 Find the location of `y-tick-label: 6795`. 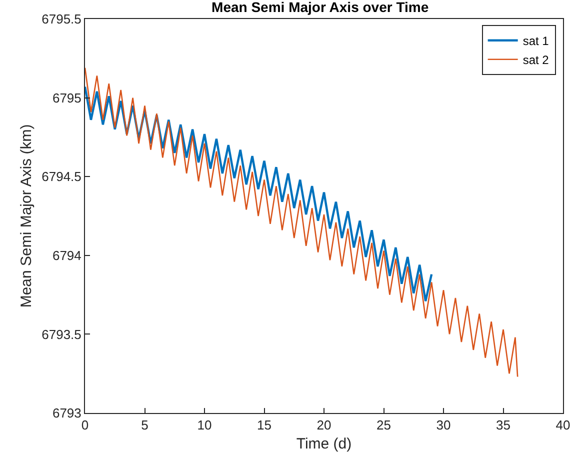

y-tick-label: 6795 is located at coordinates (67, 98).